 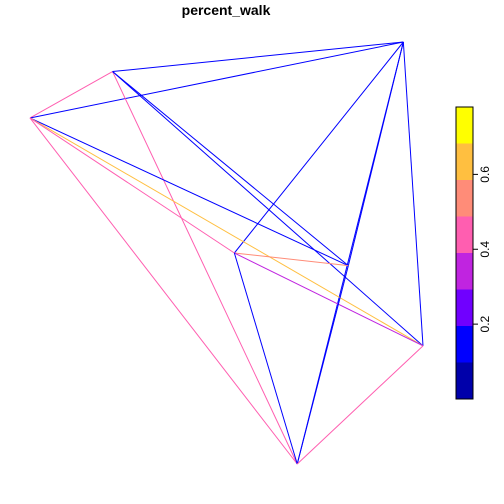 I want to click on colorbar-frame, so click(x=464, y=253).